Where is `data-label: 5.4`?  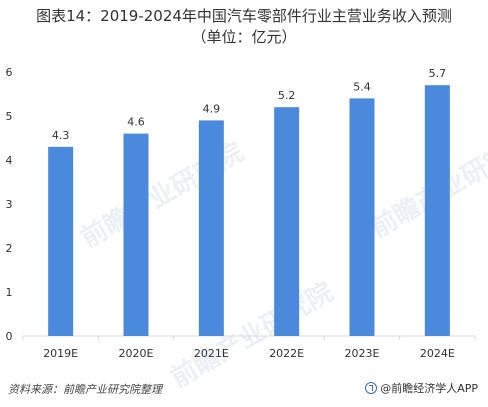 data-label: 5.4 is located at coordinates (362, 86).